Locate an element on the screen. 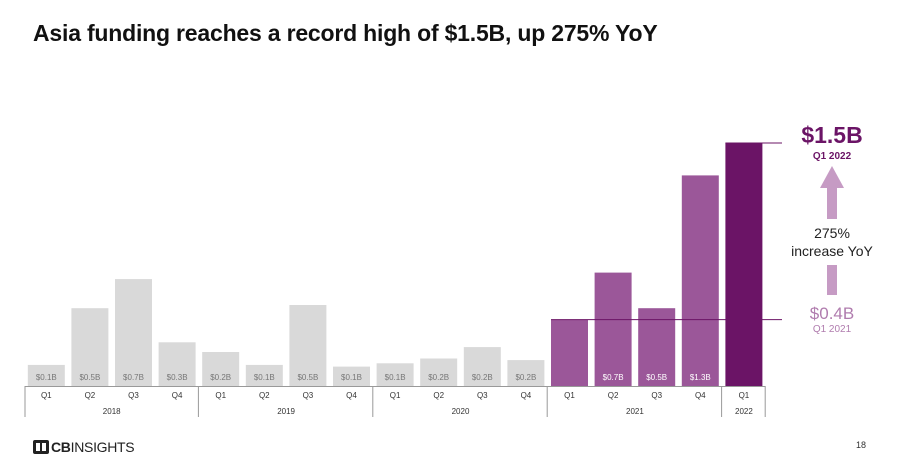 The height and width of the screenshot is (460, 900). annotation-base-value: $0.4B is located at coordinates (832, 313).